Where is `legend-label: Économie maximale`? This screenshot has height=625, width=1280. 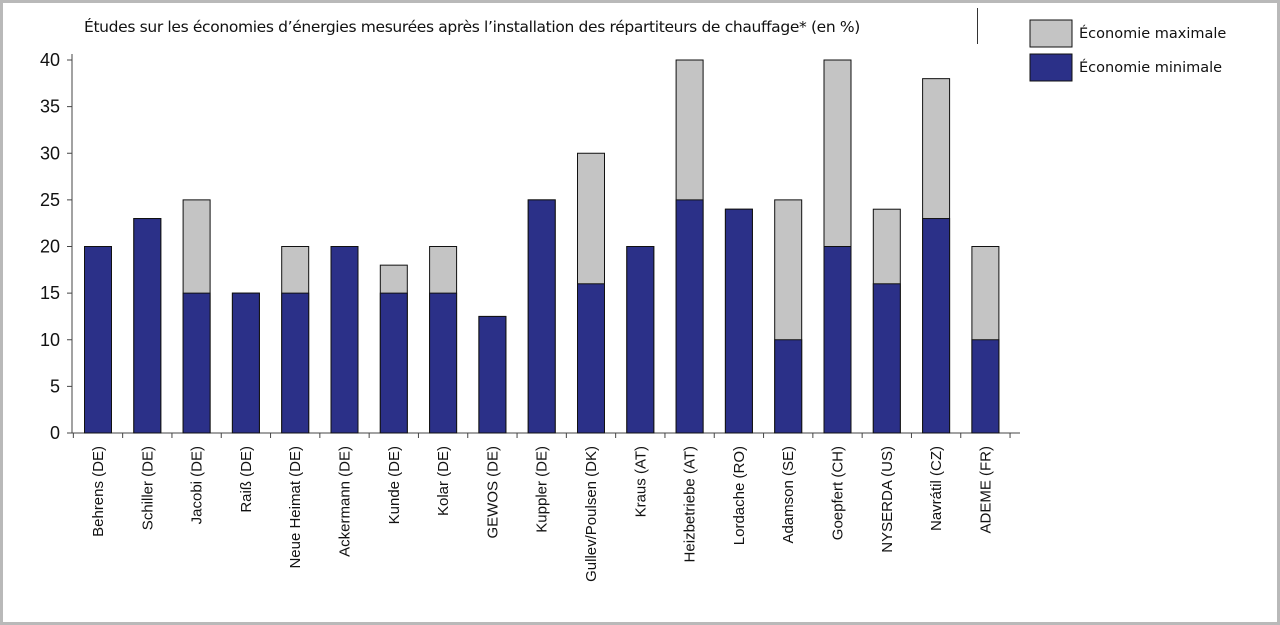
legend-label: Économie maximale is located at coordinates (1152, 33).